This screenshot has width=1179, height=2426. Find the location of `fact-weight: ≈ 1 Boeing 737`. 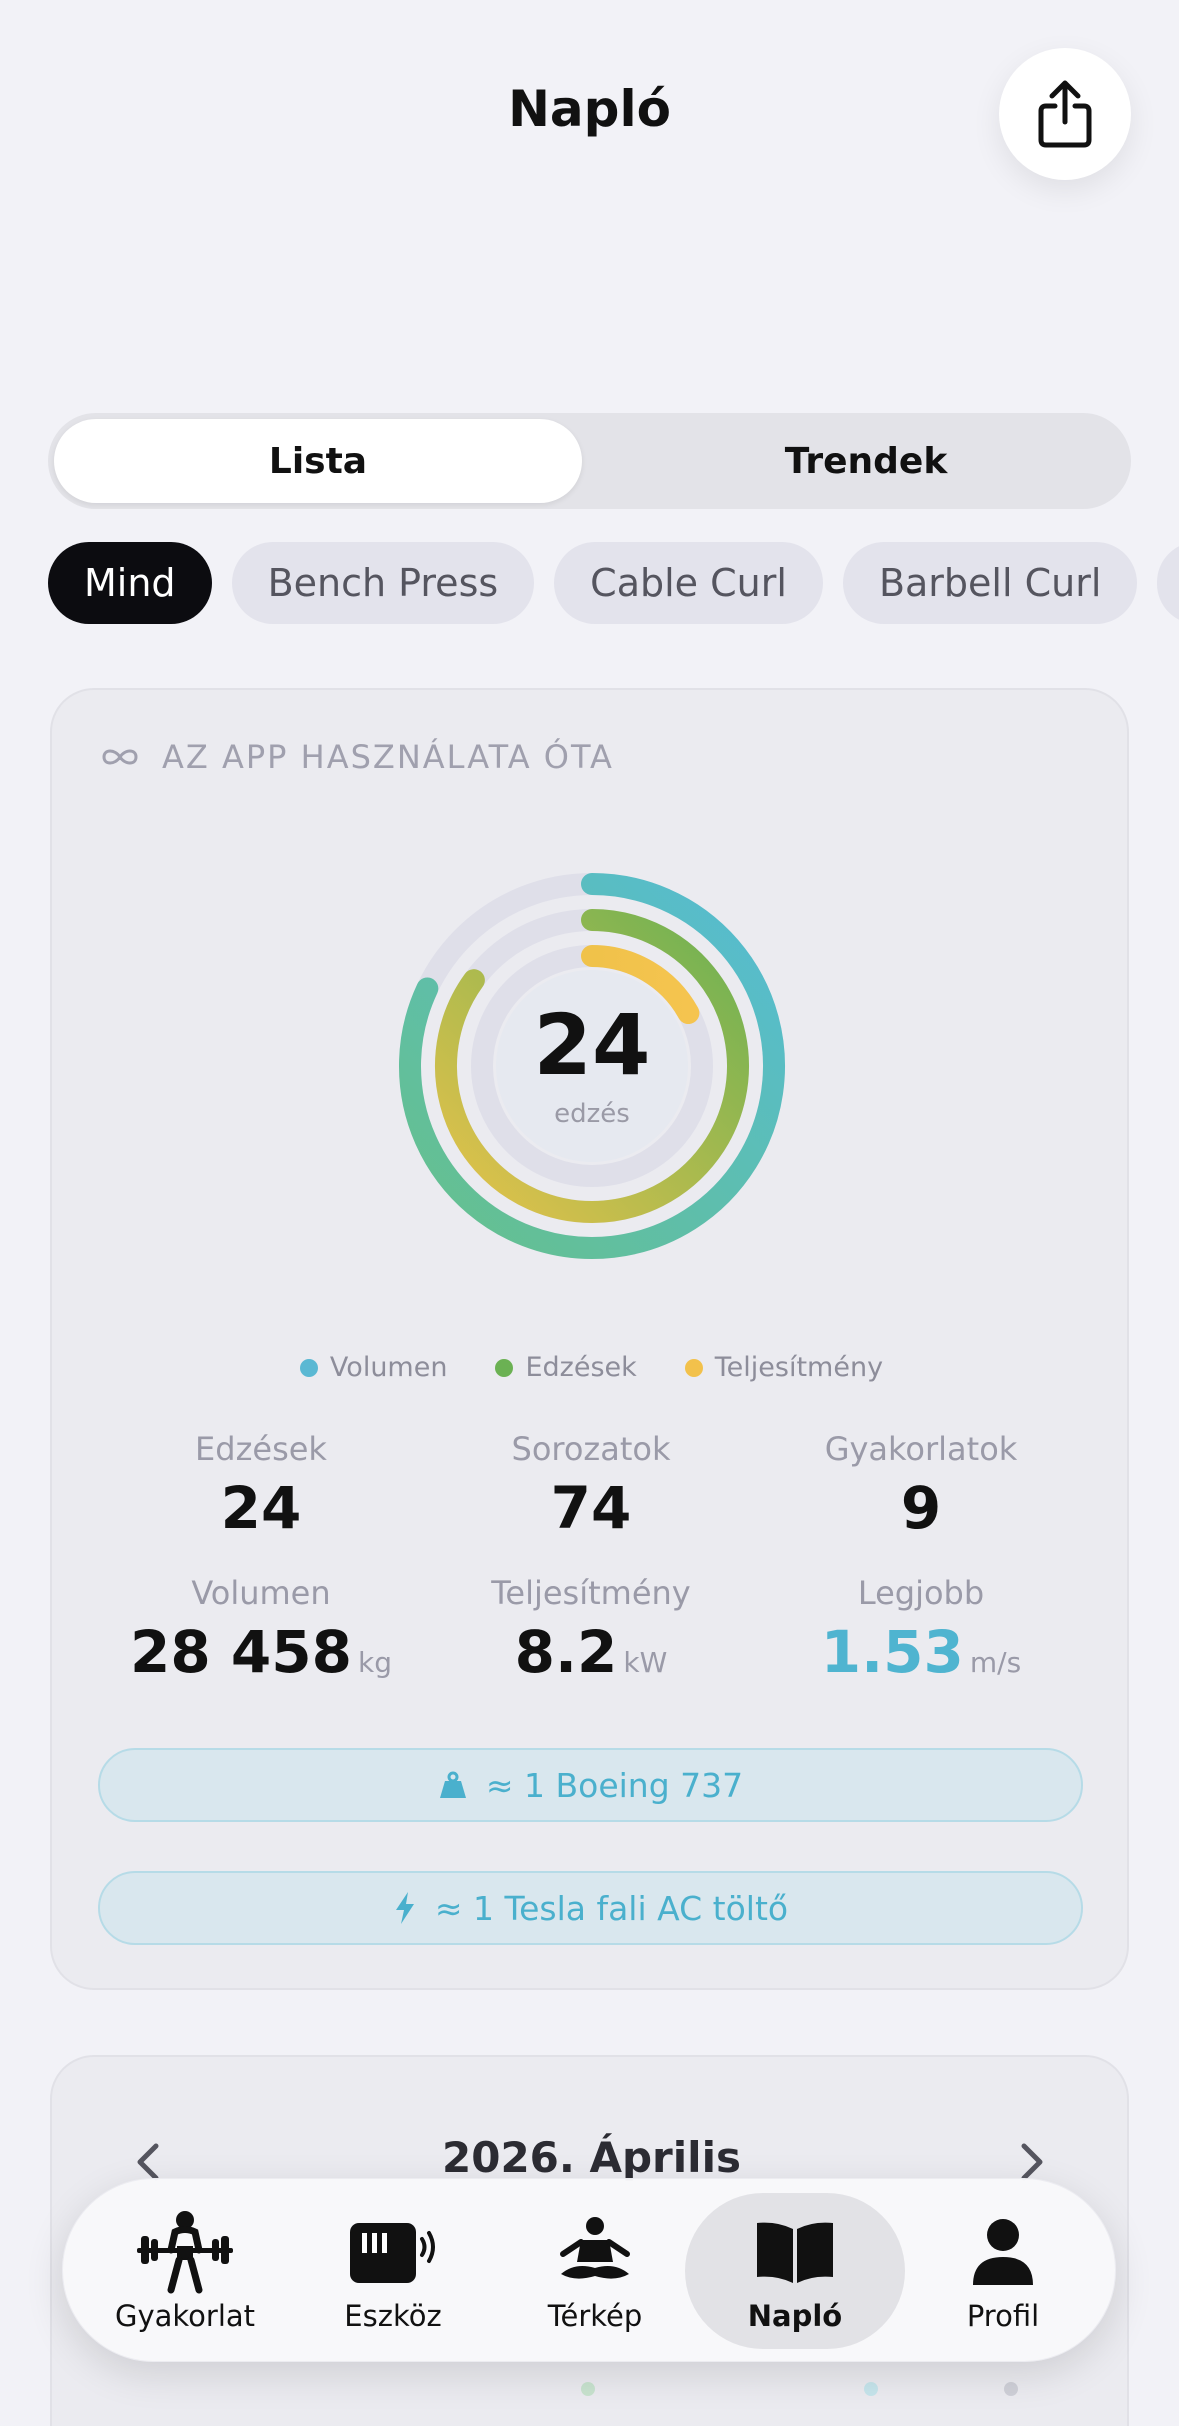

fact-weight: ≈ 1 Boeing 737 is located at coordinates (590, 1785).